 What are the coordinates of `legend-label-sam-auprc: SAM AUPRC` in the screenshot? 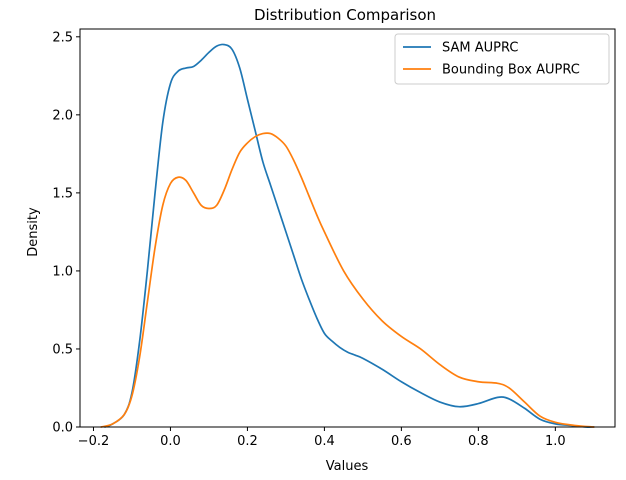 It's located at (480, 48).